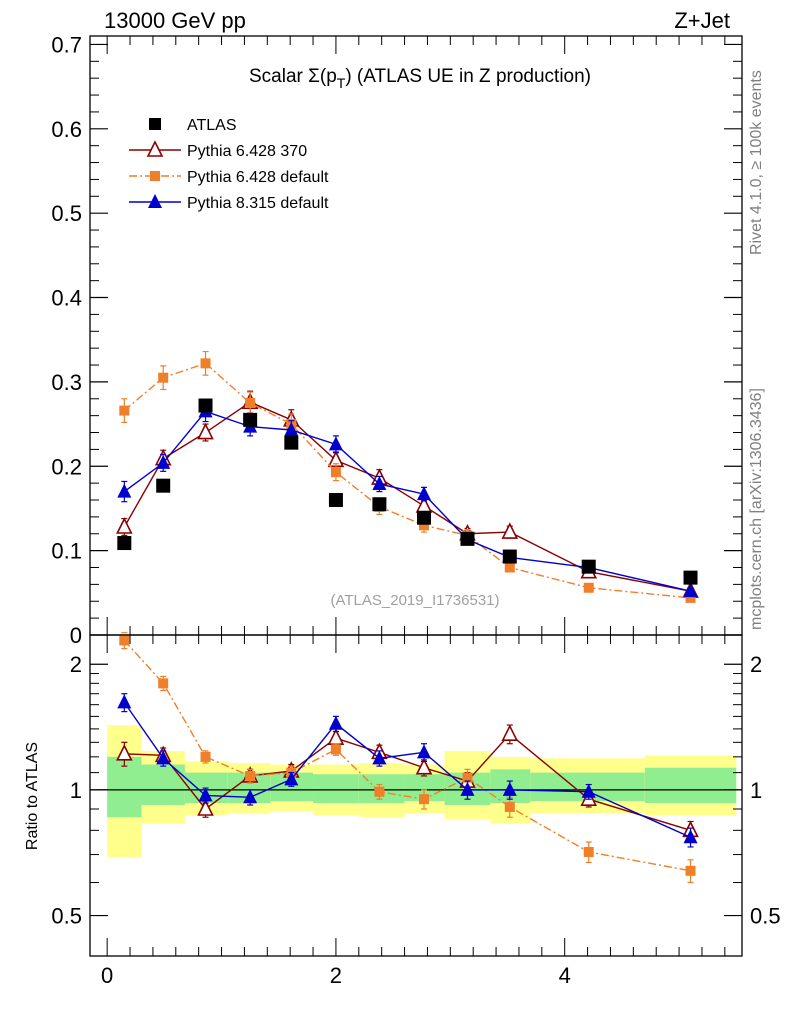 The height and width of the screenshot is (1024, 786). I want to click on legend-marker-atlas, so click(155, 124).